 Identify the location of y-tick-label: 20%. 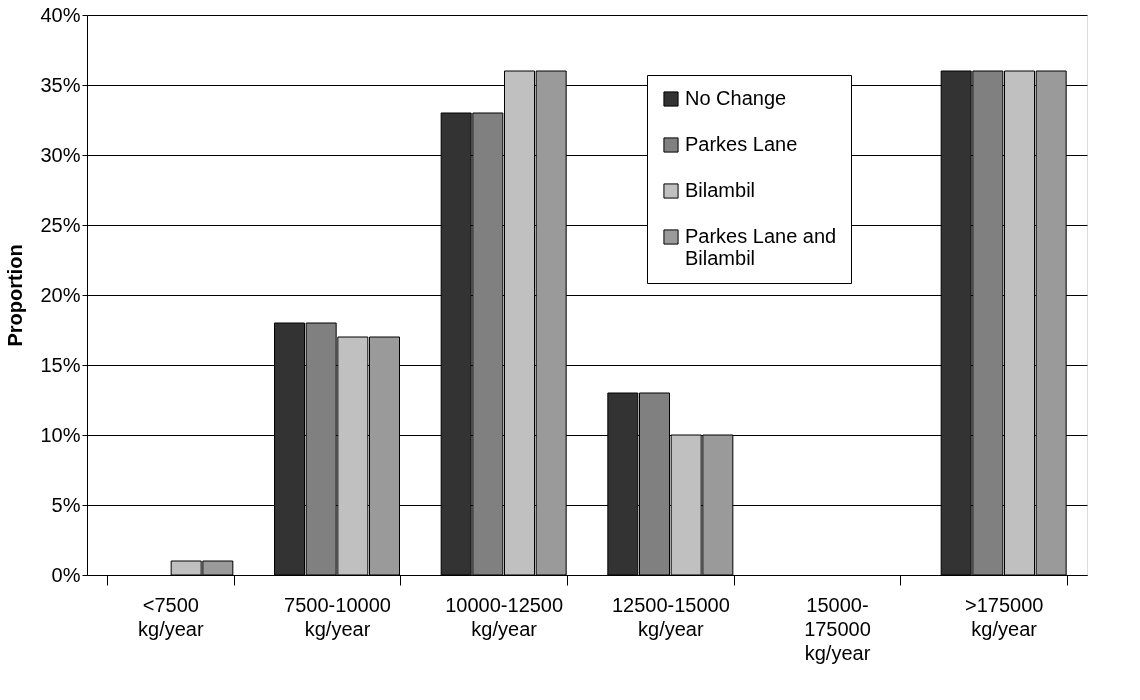
(60, 294).